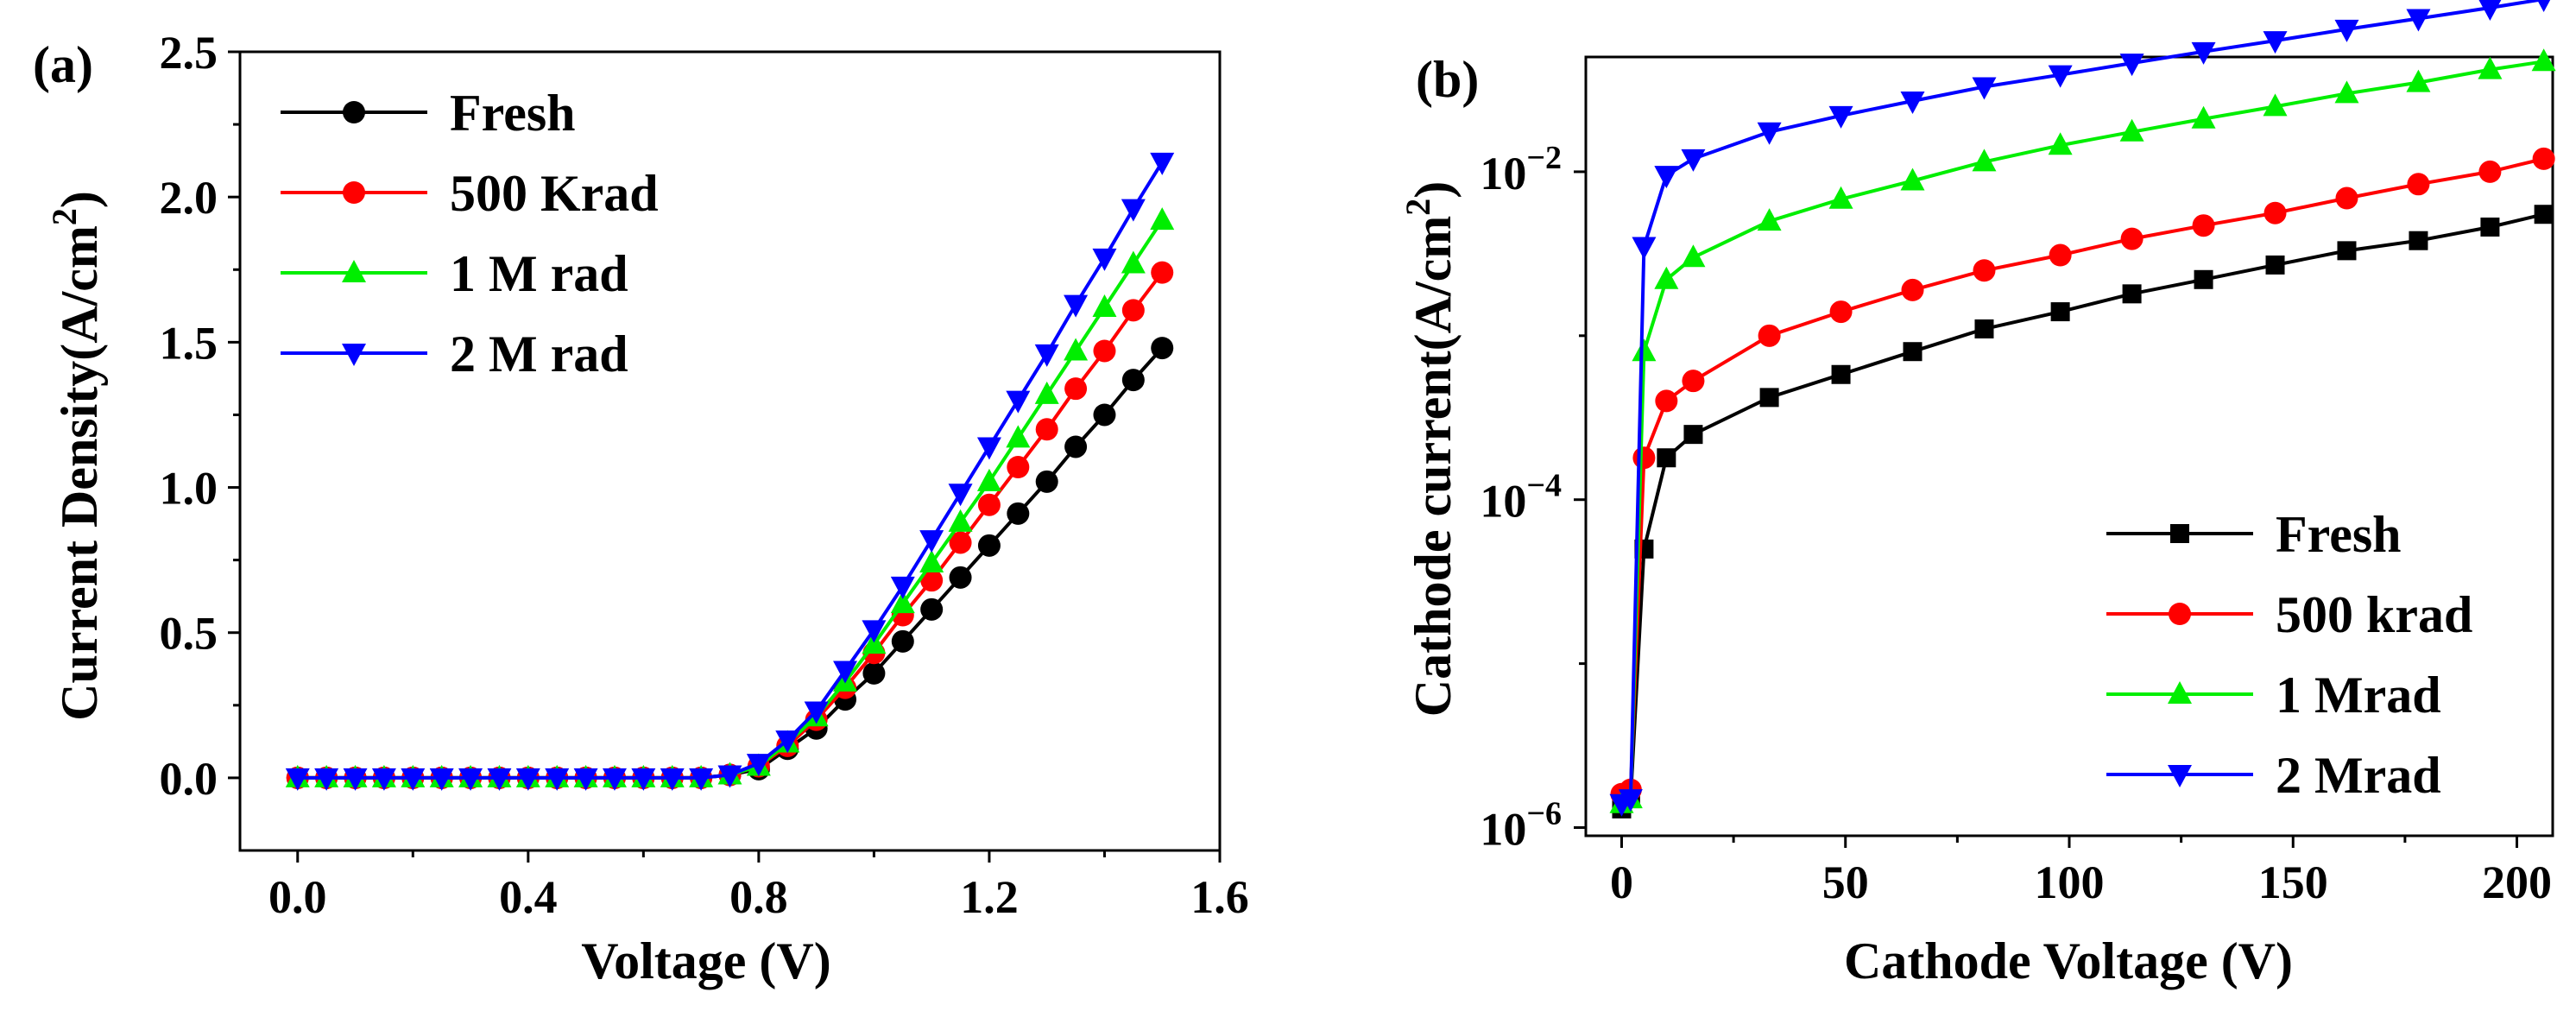 This screenshot has height=1024, width=2576. I want to click on panel-b-y-axis-title: Cathode current(A/cm2), so click(1430, 449).